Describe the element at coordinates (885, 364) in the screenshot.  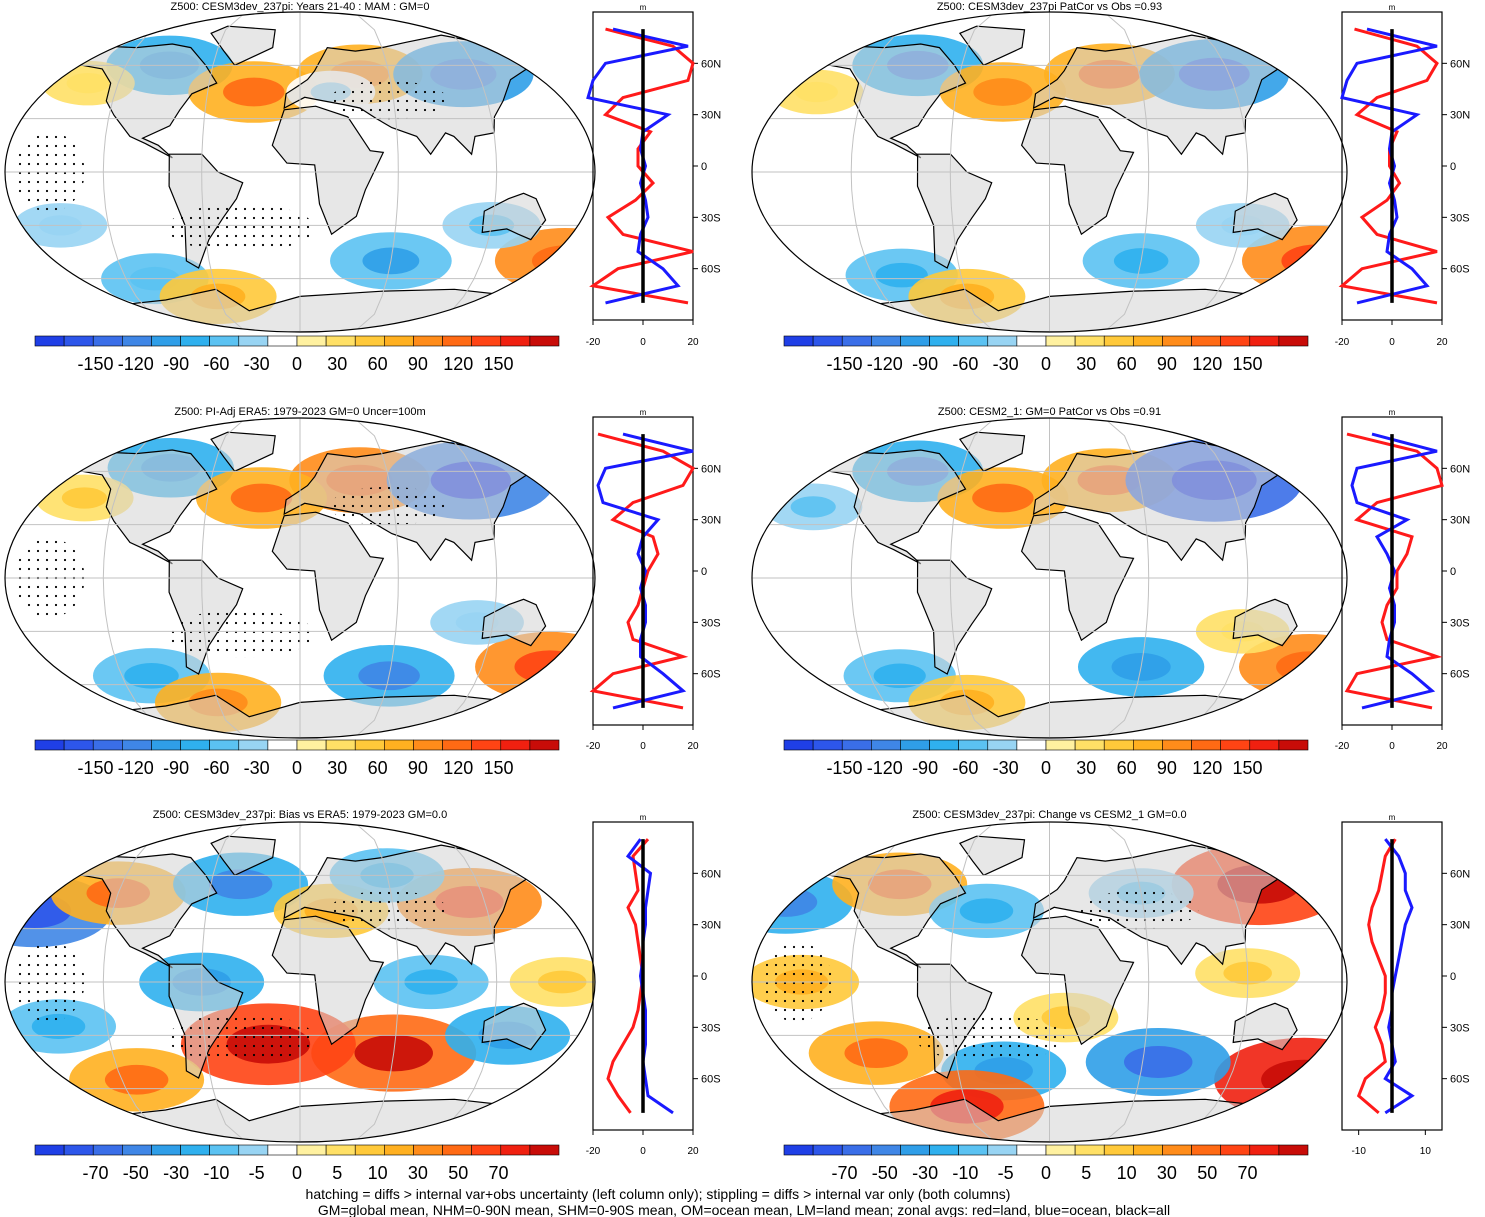
I see `colorbar-tick-label: -120` at that location.